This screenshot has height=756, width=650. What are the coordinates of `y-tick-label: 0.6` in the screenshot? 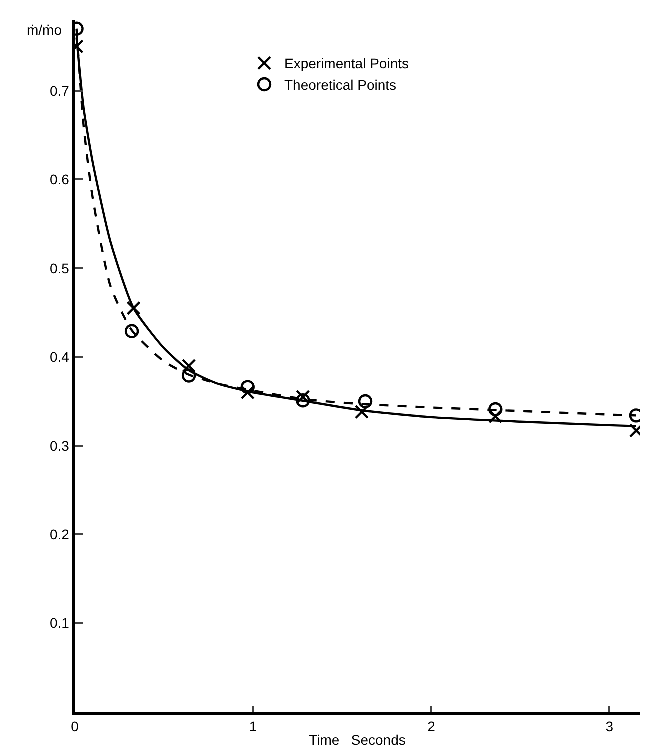 It's located at (60, 180).